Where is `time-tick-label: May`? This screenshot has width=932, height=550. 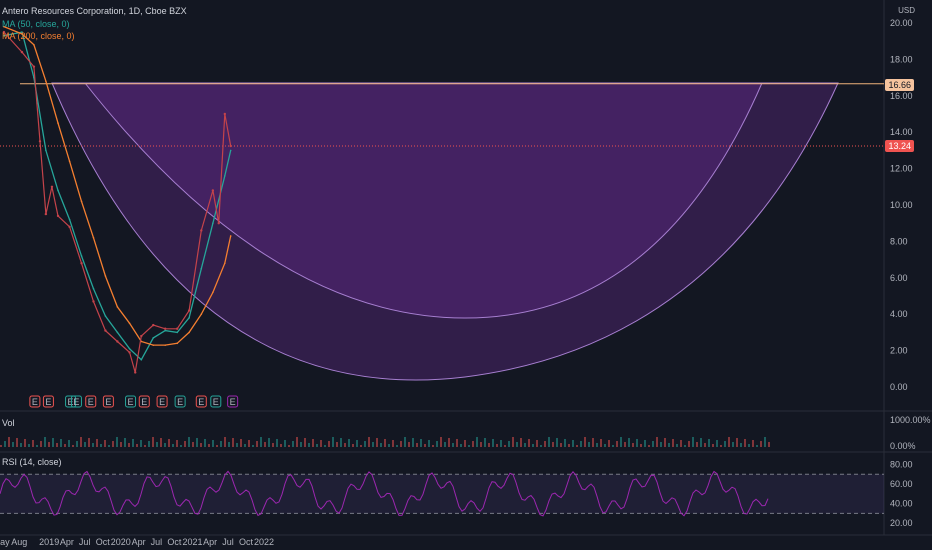 time-tick-label: May is located at coordinates (5, 542).